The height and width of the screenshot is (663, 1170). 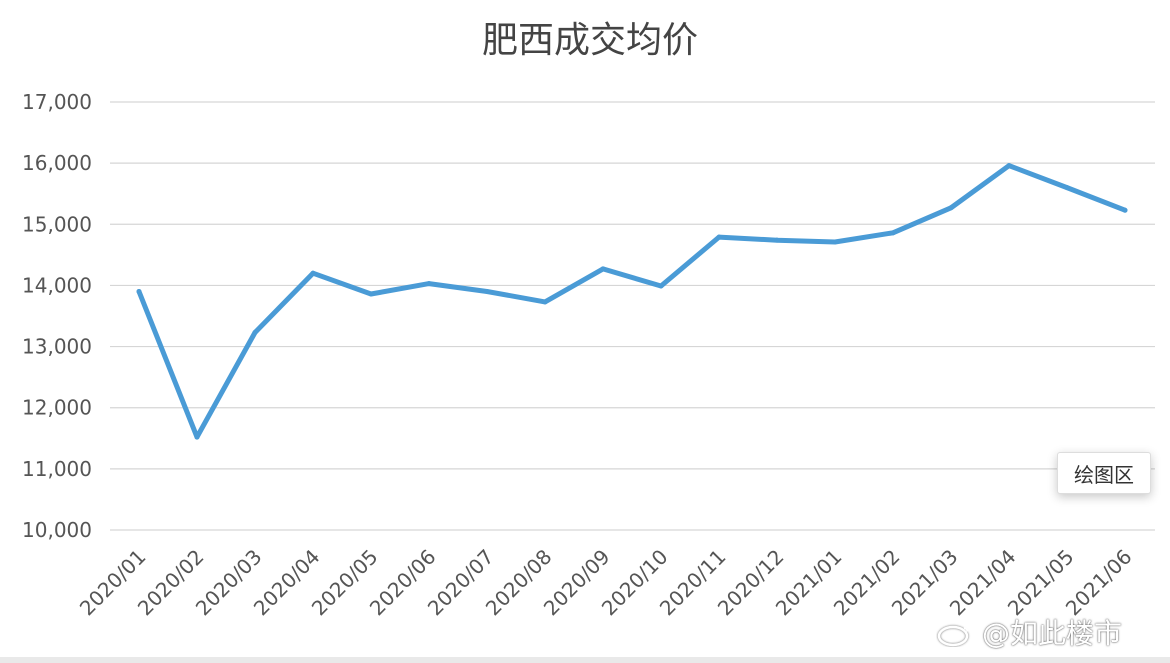 I want to click on y-tick-label: 12,000, so click(x=57, y=408).